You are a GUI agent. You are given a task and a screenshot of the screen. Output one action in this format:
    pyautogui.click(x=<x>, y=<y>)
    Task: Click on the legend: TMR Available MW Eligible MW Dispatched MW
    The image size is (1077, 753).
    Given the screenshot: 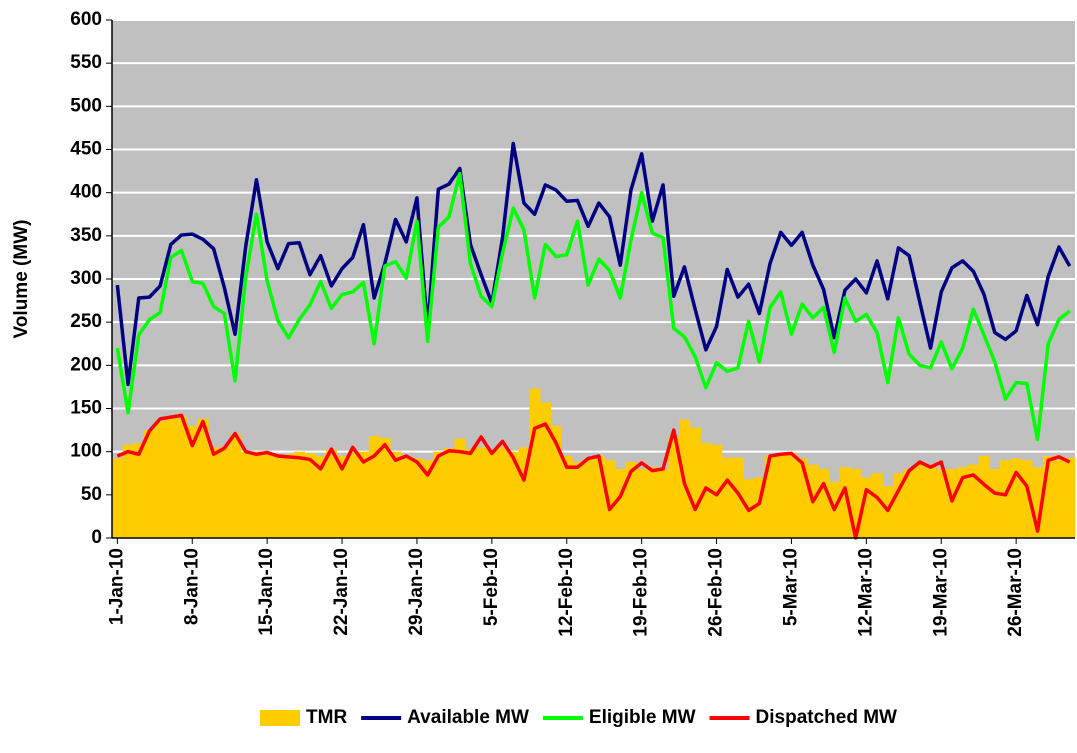 What is the action you would take?
    pyautogui.click(x=578, y=717)
    